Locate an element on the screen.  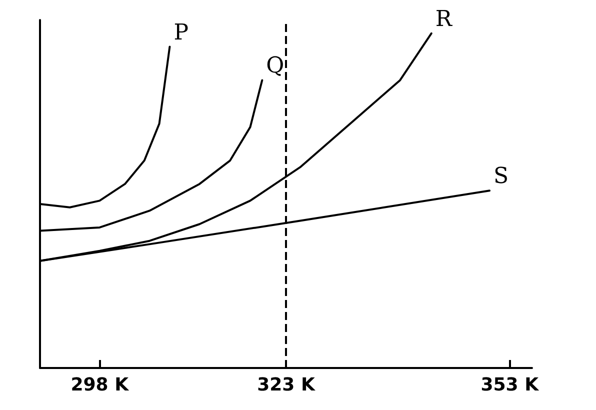
series-label: Q is located at coordinates (275, 66).